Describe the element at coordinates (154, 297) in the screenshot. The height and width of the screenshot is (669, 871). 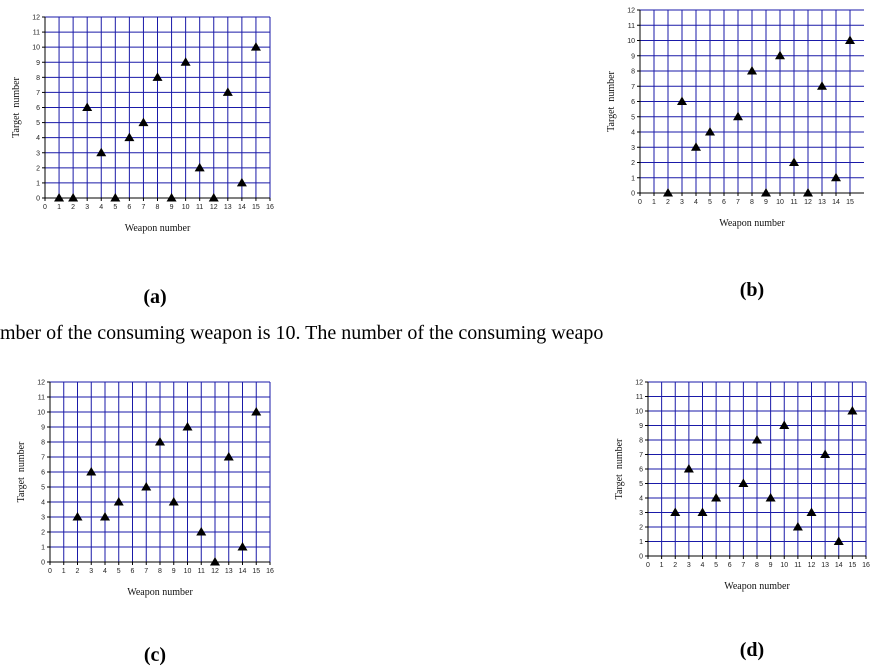
I see `panel-label: (a)` at that location.